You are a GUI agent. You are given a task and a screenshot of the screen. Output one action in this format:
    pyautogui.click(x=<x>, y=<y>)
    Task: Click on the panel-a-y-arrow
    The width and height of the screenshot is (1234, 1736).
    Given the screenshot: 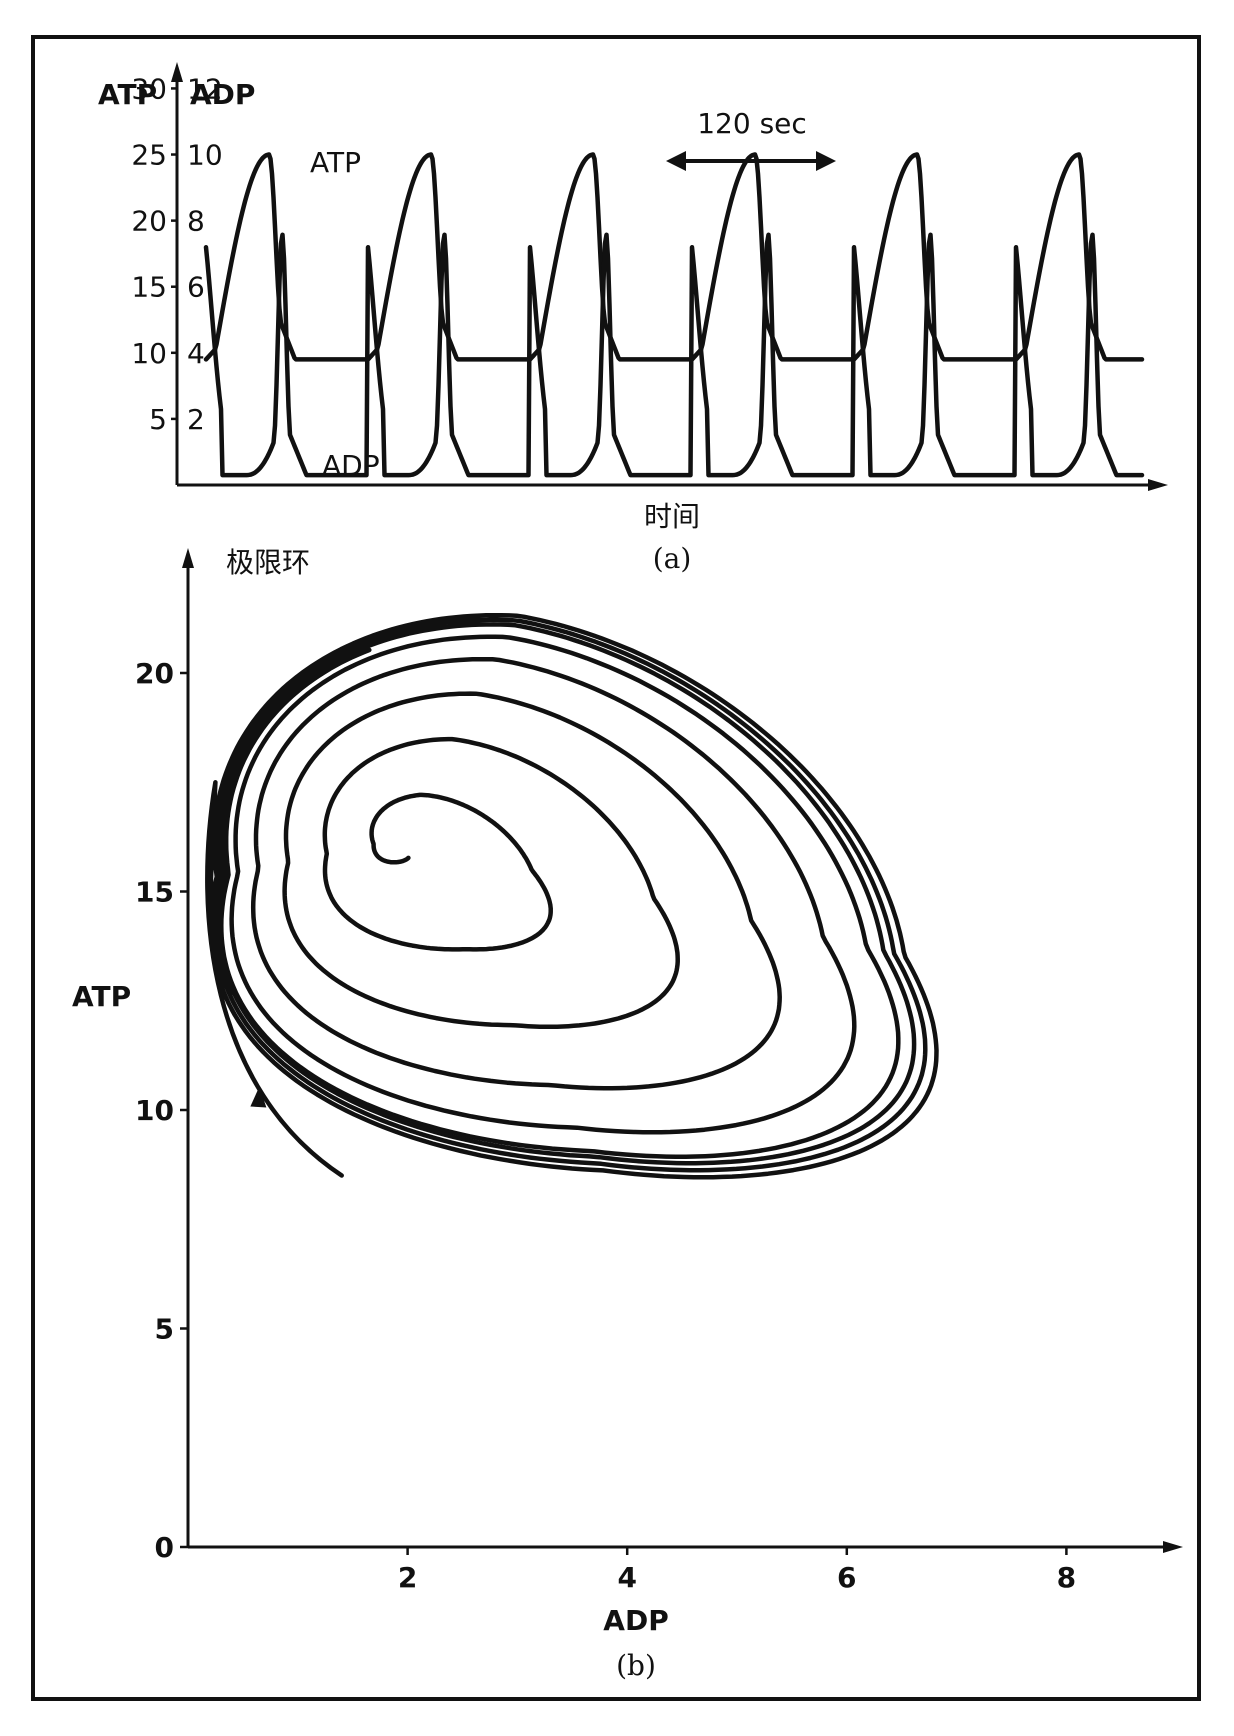 What is the action you would take?
    pyautogui.click(x=177, y=72)
    